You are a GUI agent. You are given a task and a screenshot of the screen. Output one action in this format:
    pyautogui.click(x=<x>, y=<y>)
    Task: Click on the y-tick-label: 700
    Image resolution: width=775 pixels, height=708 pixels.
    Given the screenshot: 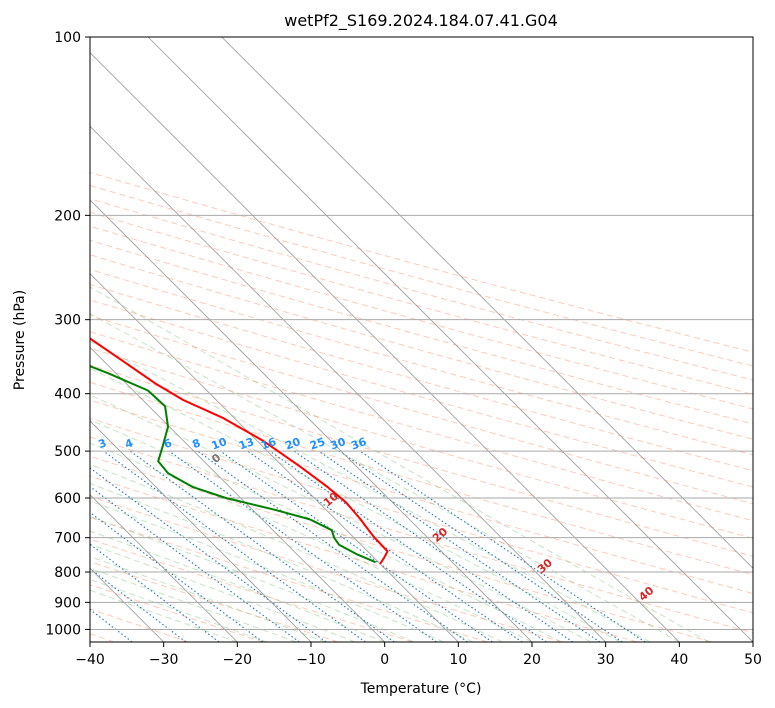 What is the action you would take?
    pyautogui.click(x=67, y=539)
    